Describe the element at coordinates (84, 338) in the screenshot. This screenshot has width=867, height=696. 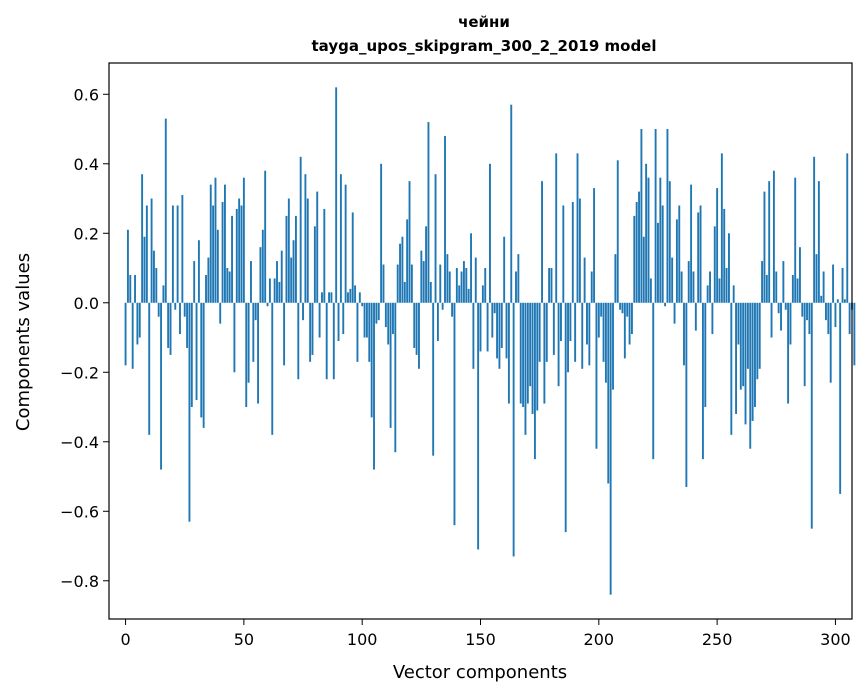
I see `y-axis: 0.6 0.4 0.2 0.0 −0.2 −0.4 −0.6 −0.8` at that location.